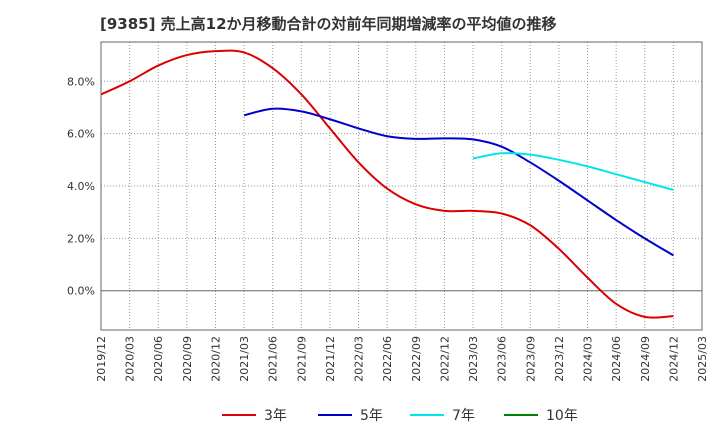 The width and height of the screenshot is (720, 440). I want to click on legend-label: 5年, so click(371, 416).